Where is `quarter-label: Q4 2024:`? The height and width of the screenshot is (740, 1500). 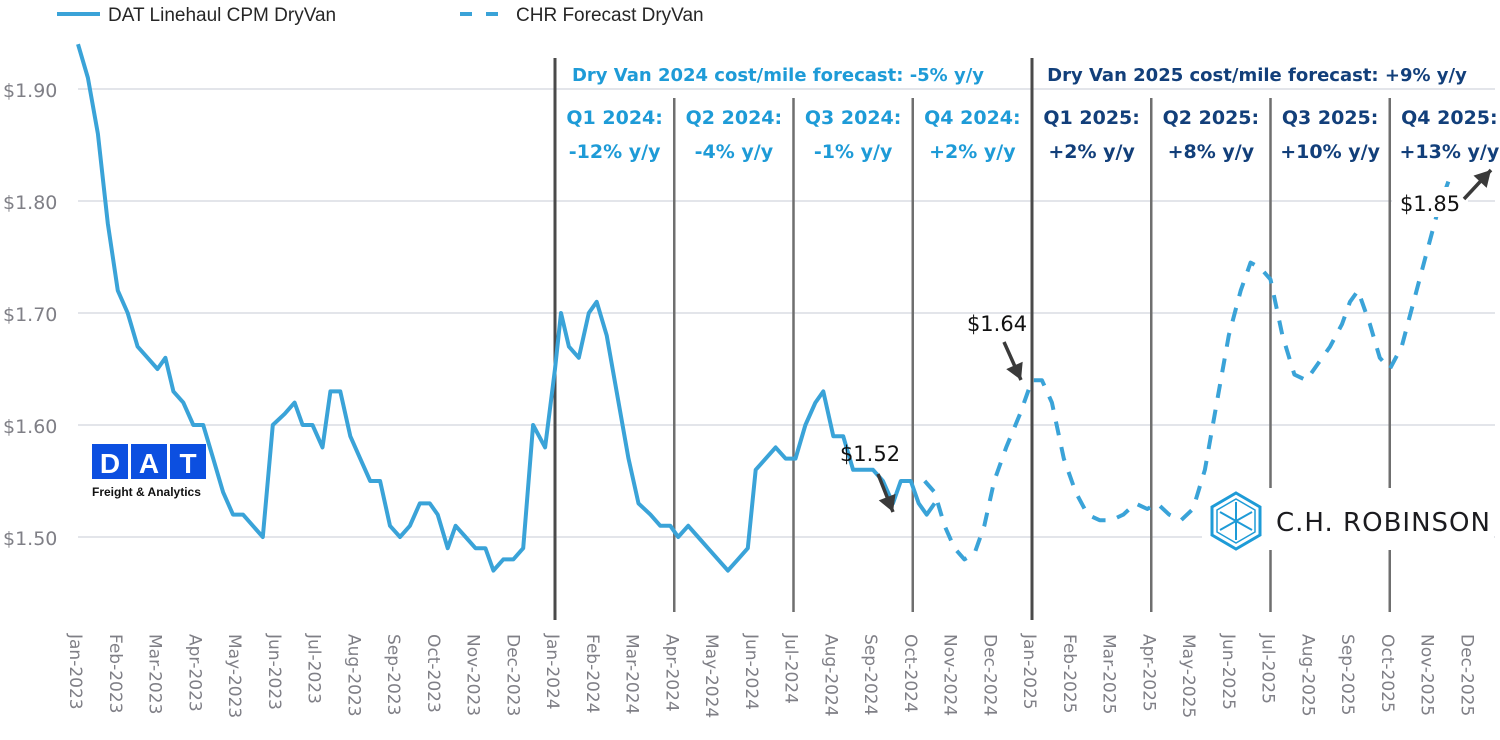
quarter-label: Q4 2024: is located at coordinates (972, 118).